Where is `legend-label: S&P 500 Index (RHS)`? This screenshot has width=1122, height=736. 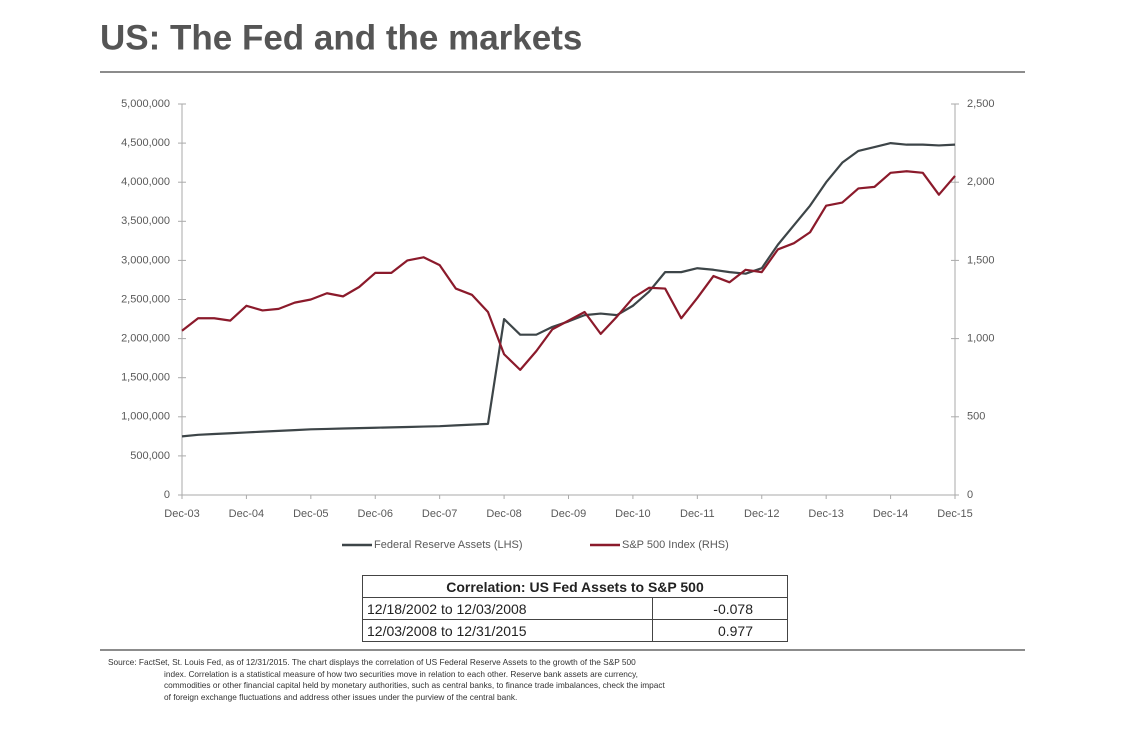 legend-label: S&P 500 Index (RHS) is located at coordinates (675, 545).